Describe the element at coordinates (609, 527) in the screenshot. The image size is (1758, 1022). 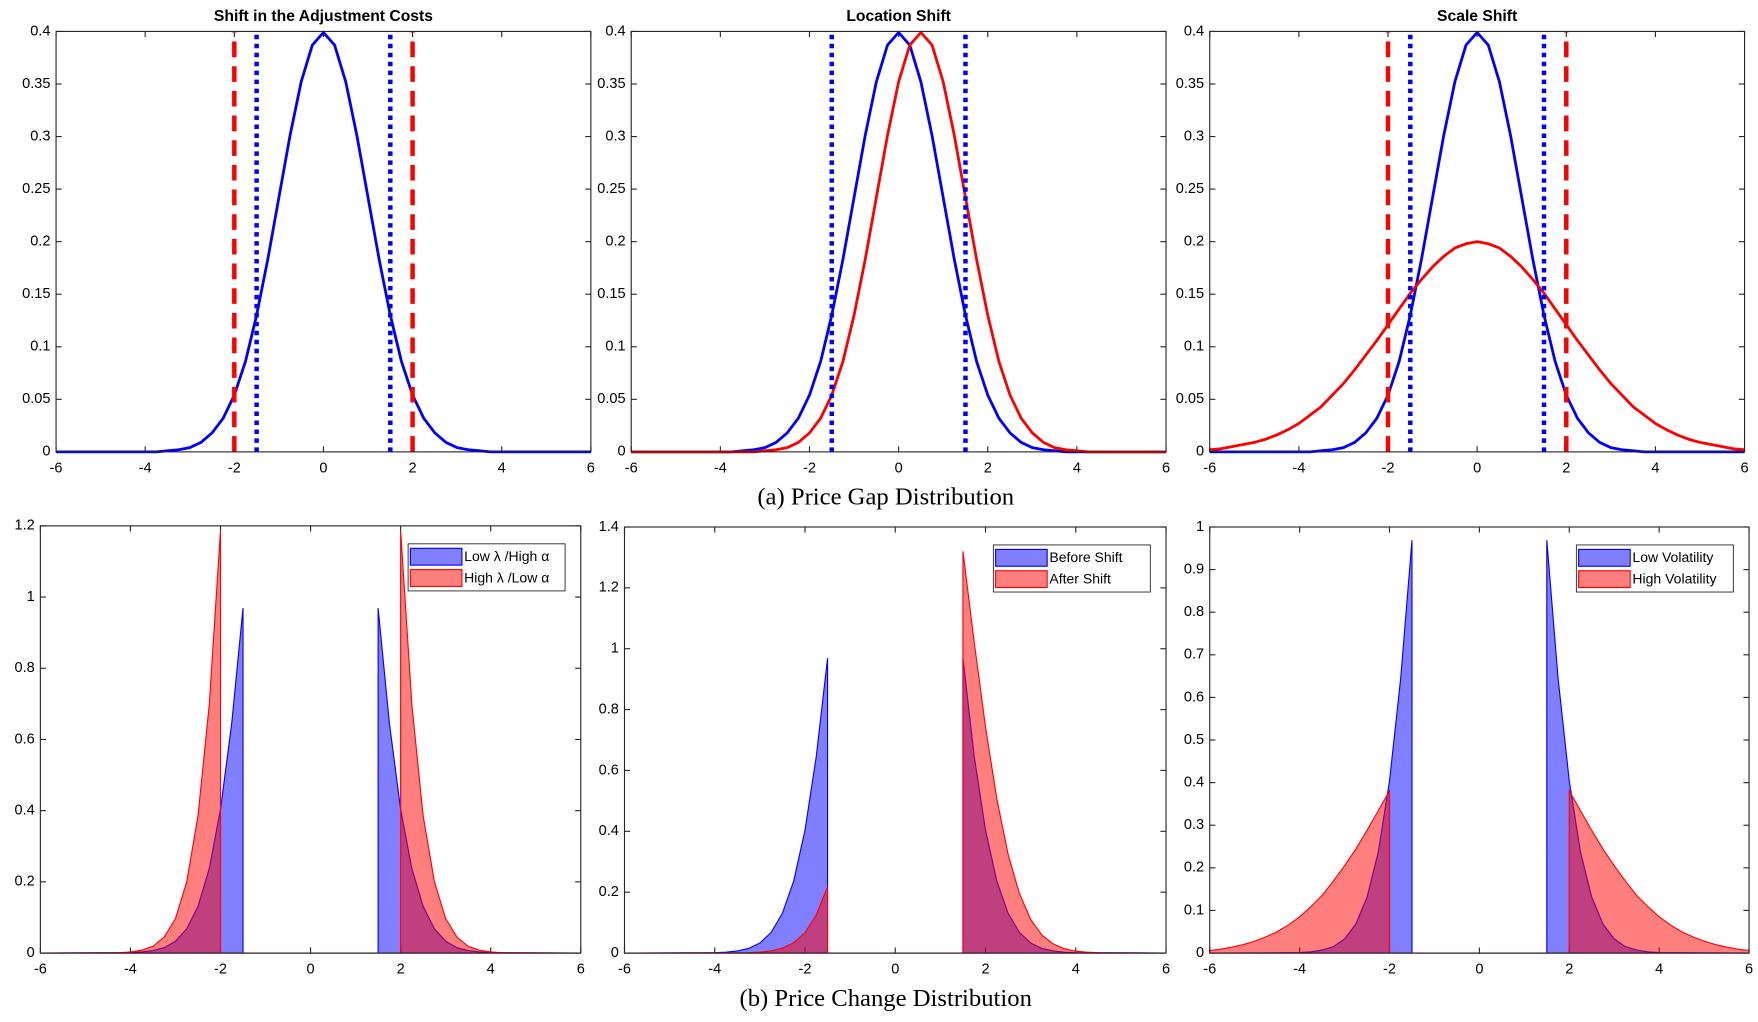
I see `y-tick-label: 1.4` at that location.